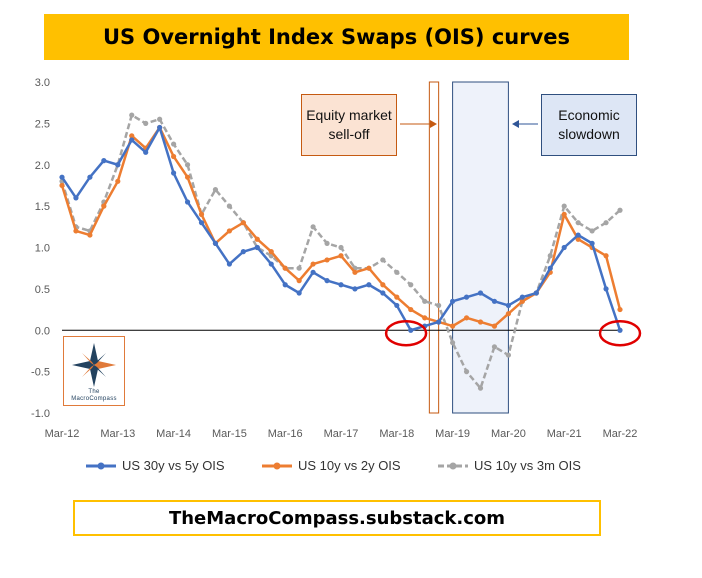  I want to click on chart-title: US Overnight Index Swaps (OIS) curves, so click(336, 37).